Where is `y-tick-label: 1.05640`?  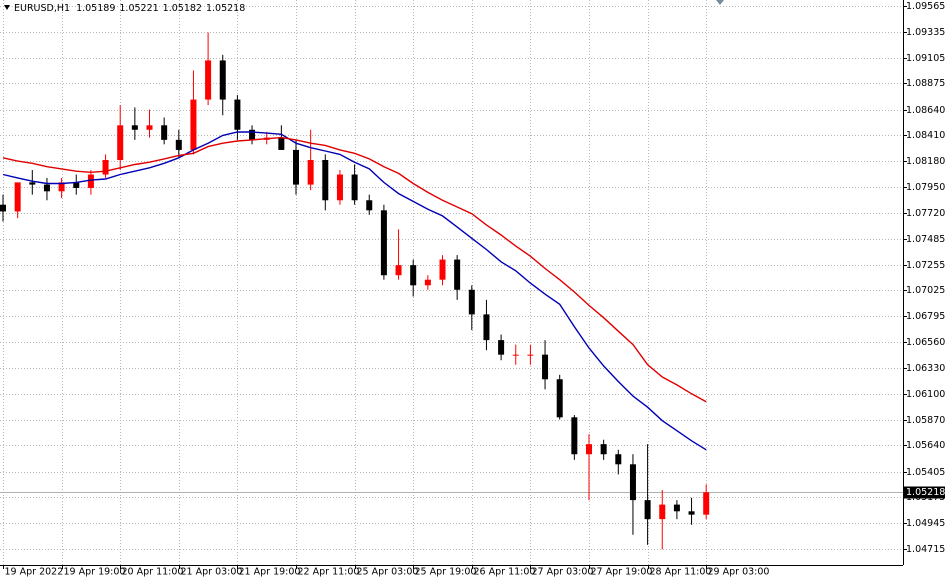
y-tick-label: 1.05640 is located at coordinates (925, 445).